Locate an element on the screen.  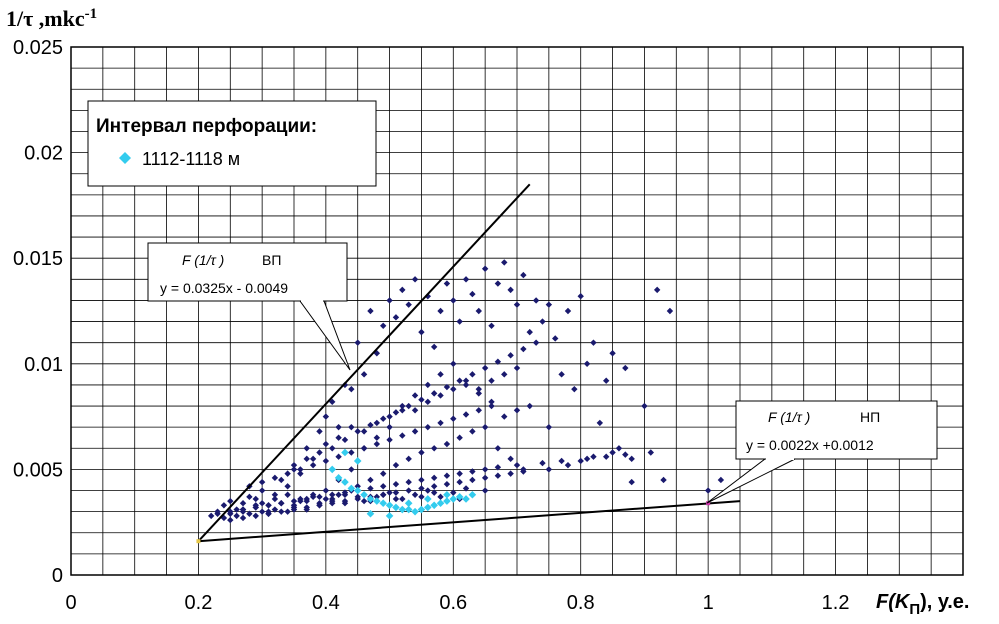
x-axis-label: F(KП), у.е. is located at coordinates (922, 604).